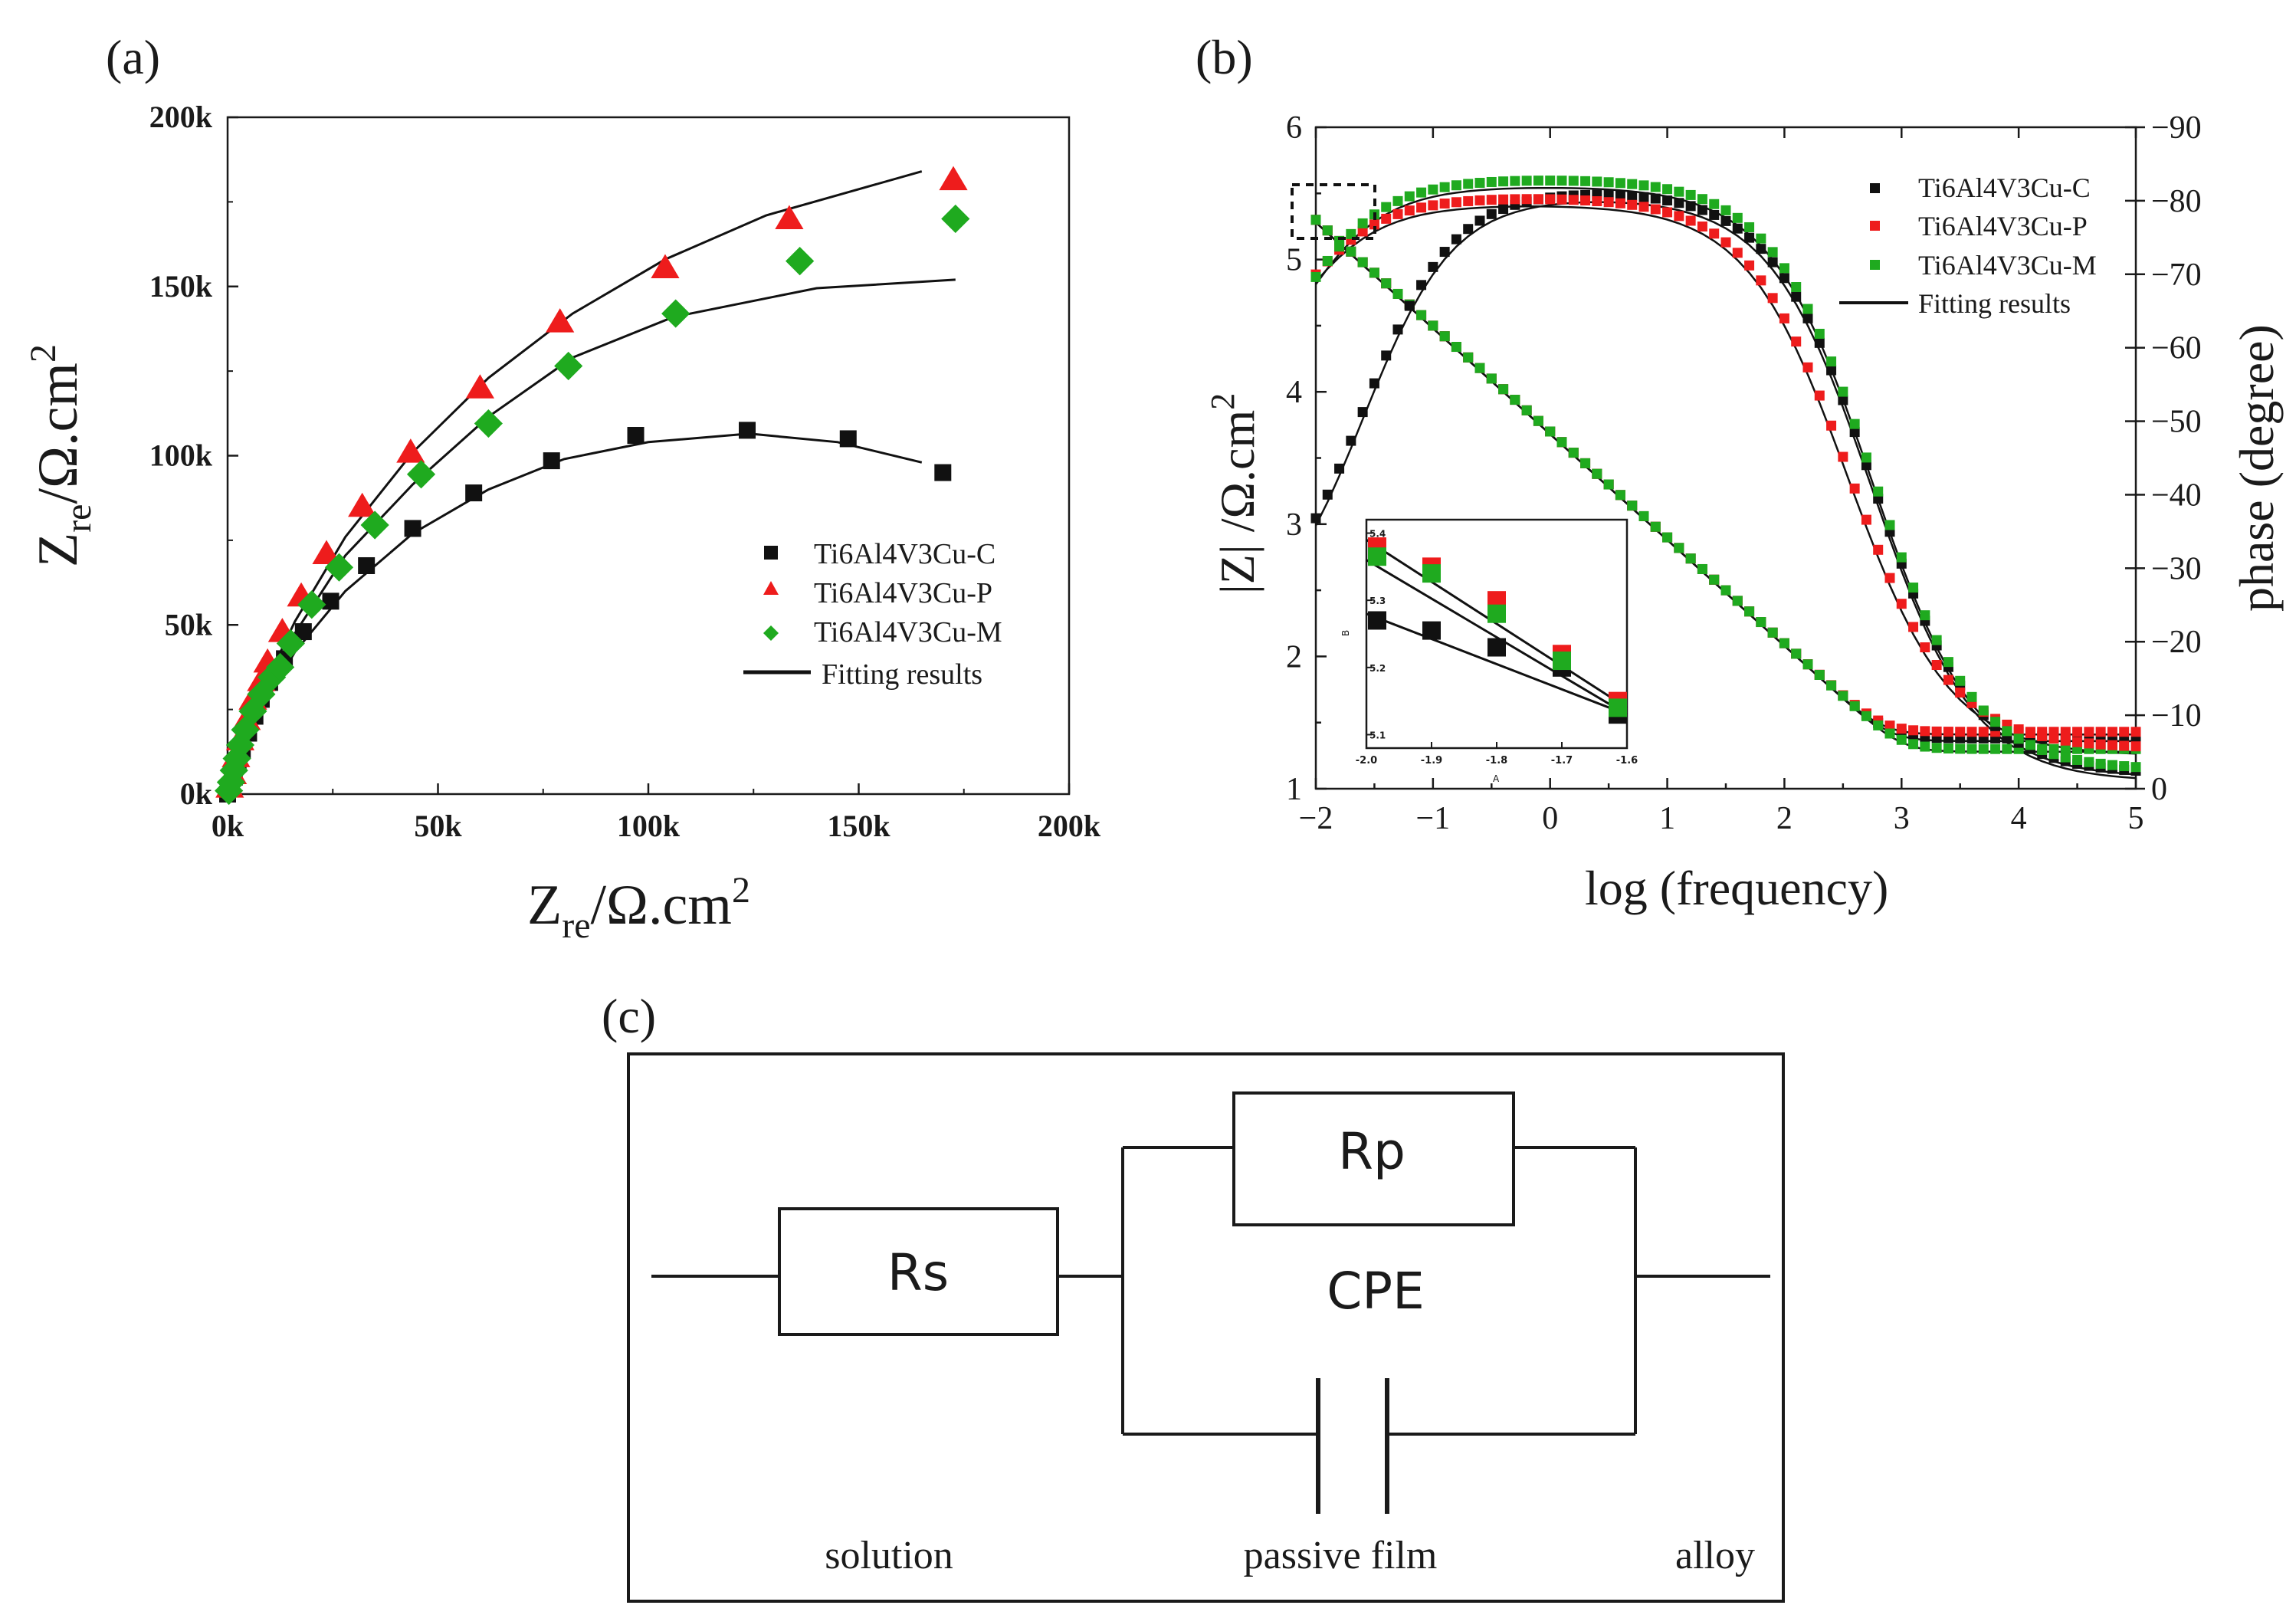 The width and height of the screenshot is (2296, 1615). Describe the element at coordinates (1497, 664) in the screenshot. I see `inset-fit-Ti6Al4V3Cu-C` at that location.